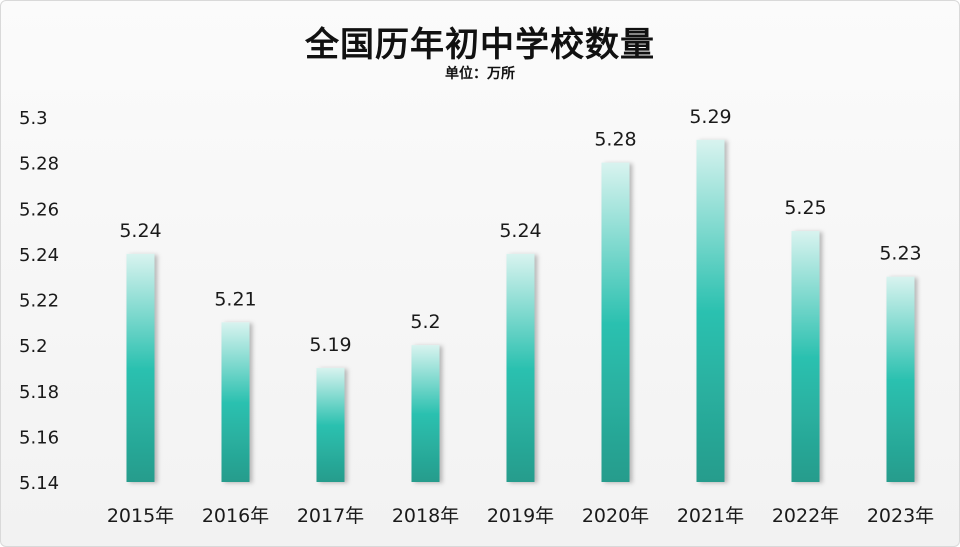 Image resolution: width=960 pixels, height=547 pixels. Describe the element at coordinates (615, 516) in the screenshot. I see `x-tick-label: 2020年` at that location.